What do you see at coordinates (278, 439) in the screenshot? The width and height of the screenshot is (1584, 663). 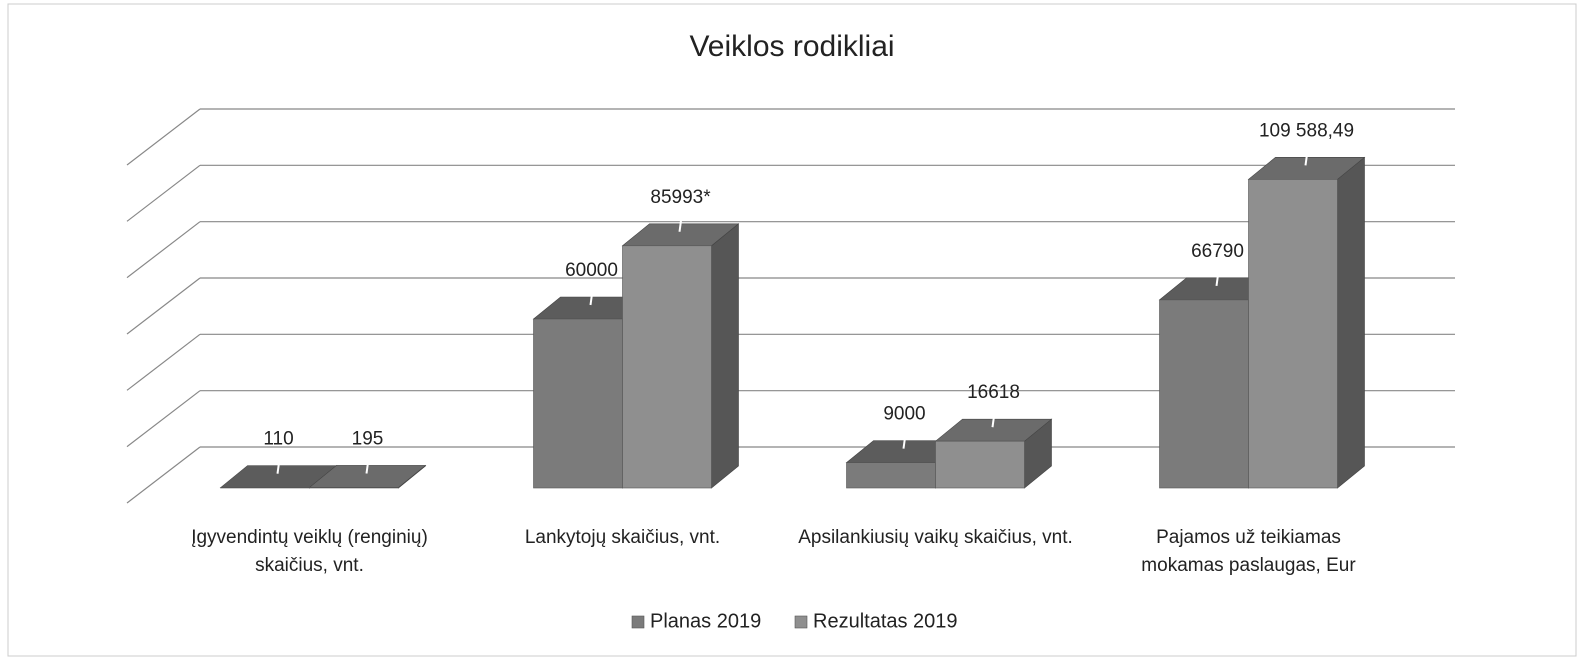 I see `value-label: 110` at bounding box center [278, 439].